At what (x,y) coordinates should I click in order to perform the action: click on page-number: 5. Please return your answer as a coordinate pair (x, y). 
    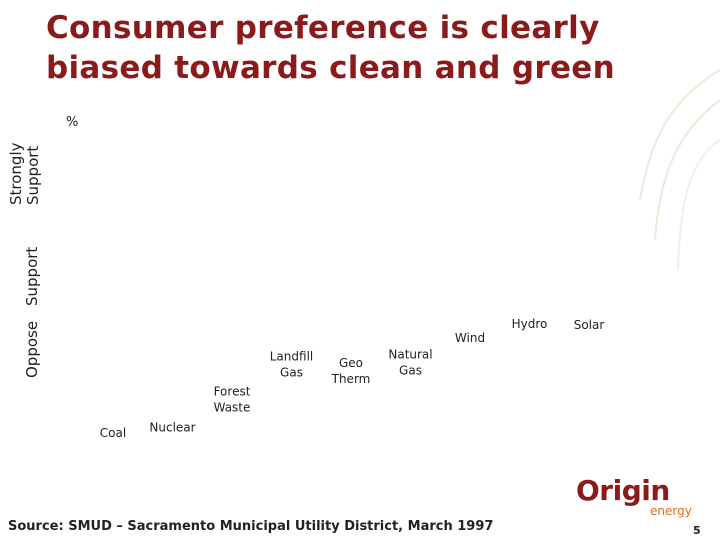
    Looking at the image, I should click on (697, 530).